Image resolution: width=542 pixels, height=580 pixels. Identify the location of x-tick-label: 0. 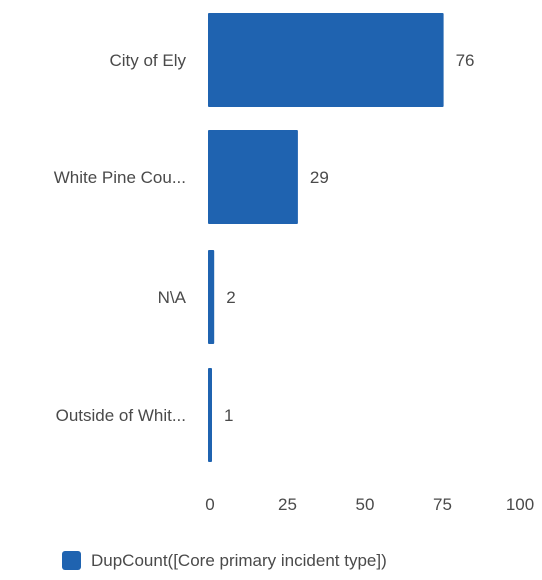
(209, 504).